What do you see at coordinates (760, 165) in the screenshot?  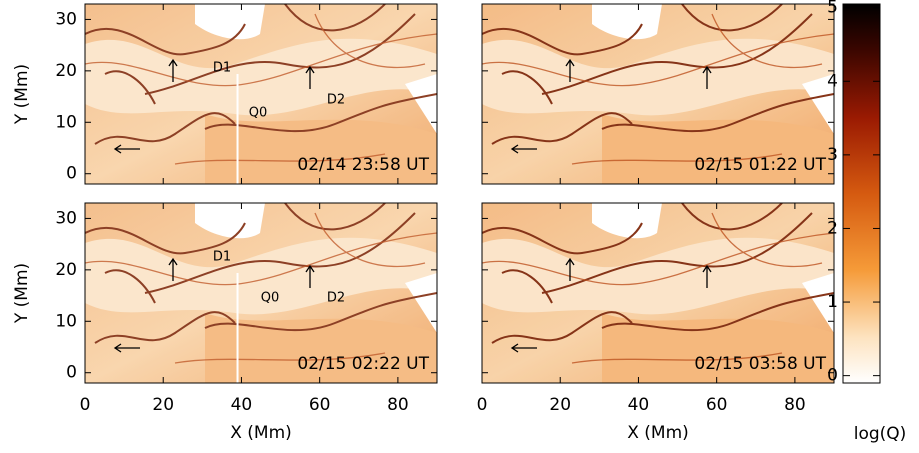 I see `timestamp-label: 02/15 01:22 UT` at bounding box center [760, 165].